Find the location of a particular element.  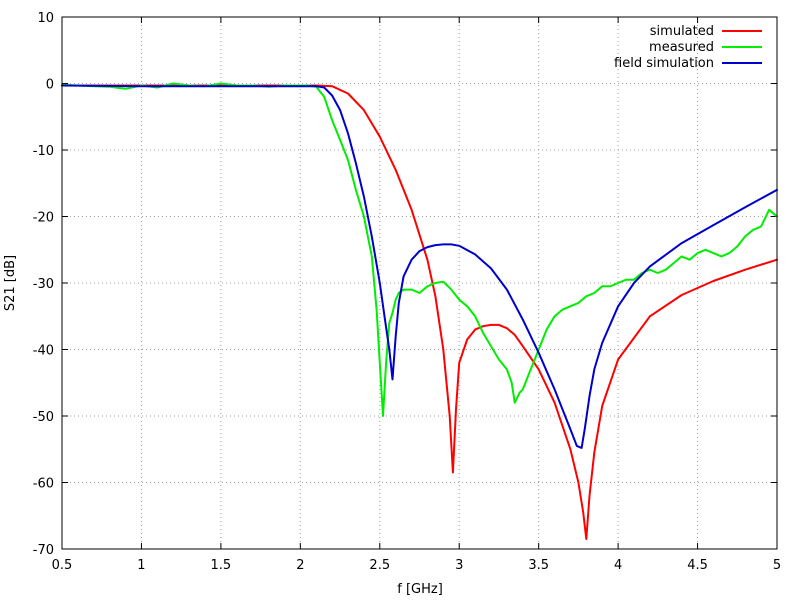

y-axis-label: S21 [dB] is located at coordinates (10, 283).